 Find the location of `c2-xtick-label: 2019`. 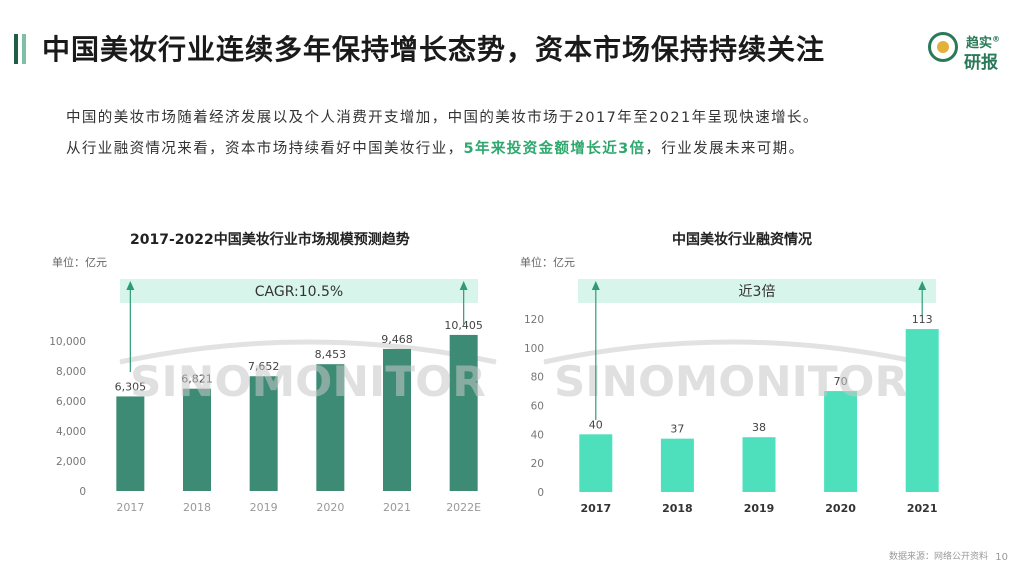

c2-xtick-label: 2019 is located at coordinates (759, 508).